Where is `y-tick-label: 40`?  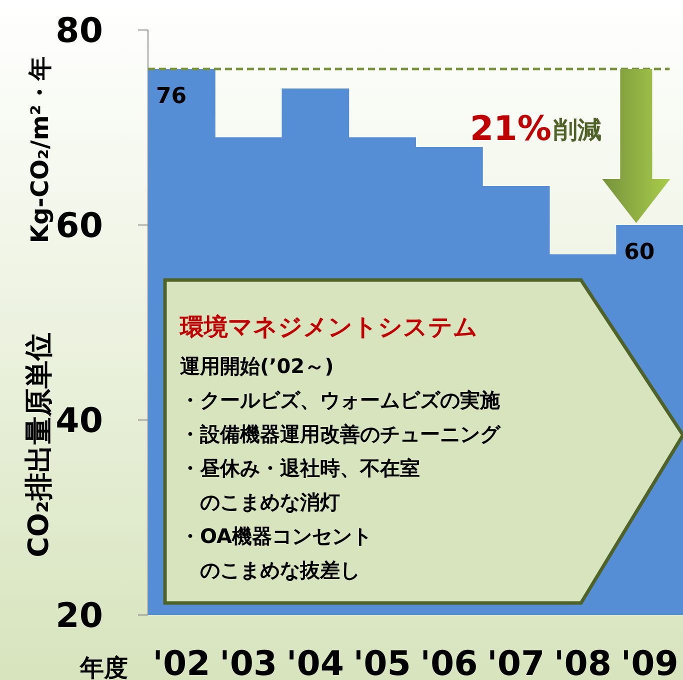 y-tick-label: 40 is located at coordinates (79, 421).